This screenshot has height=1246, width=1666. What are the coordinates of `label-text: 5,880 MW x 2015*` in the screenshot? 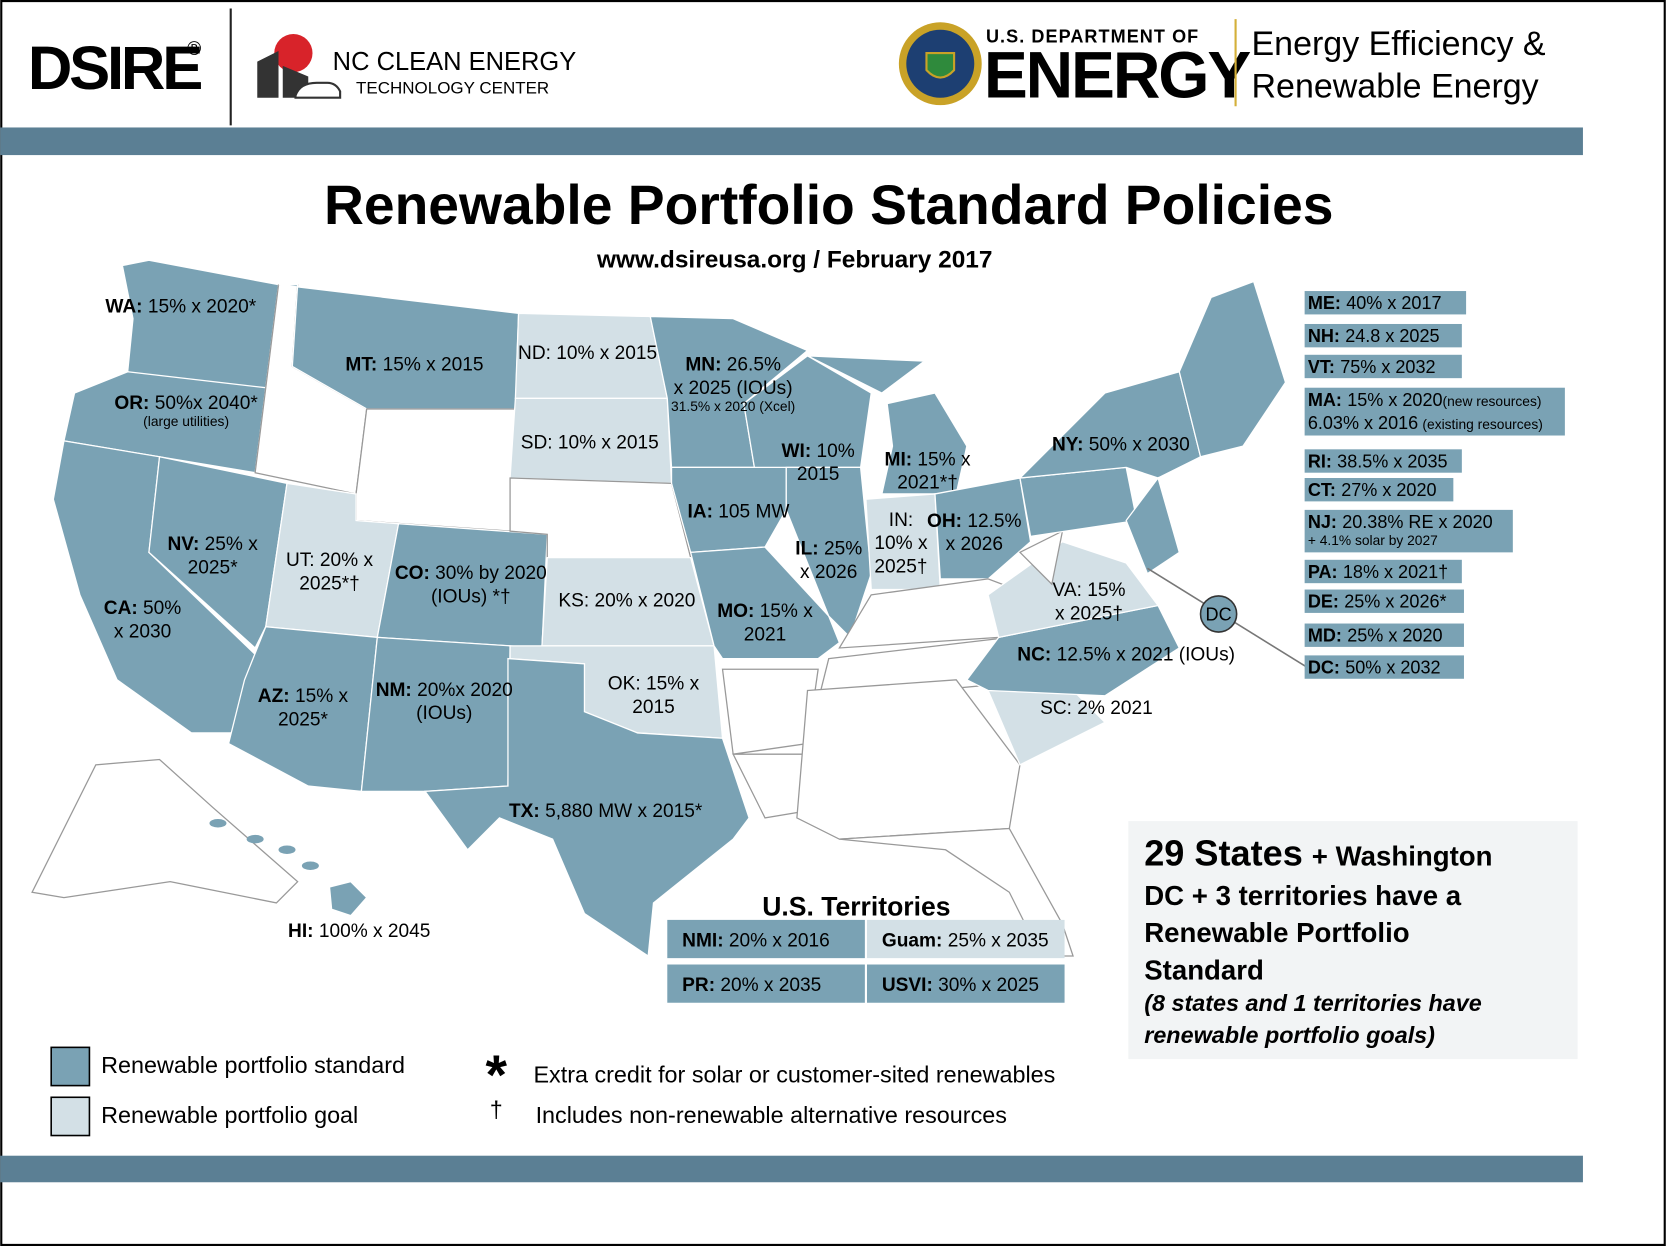 It's located at (624, 811).